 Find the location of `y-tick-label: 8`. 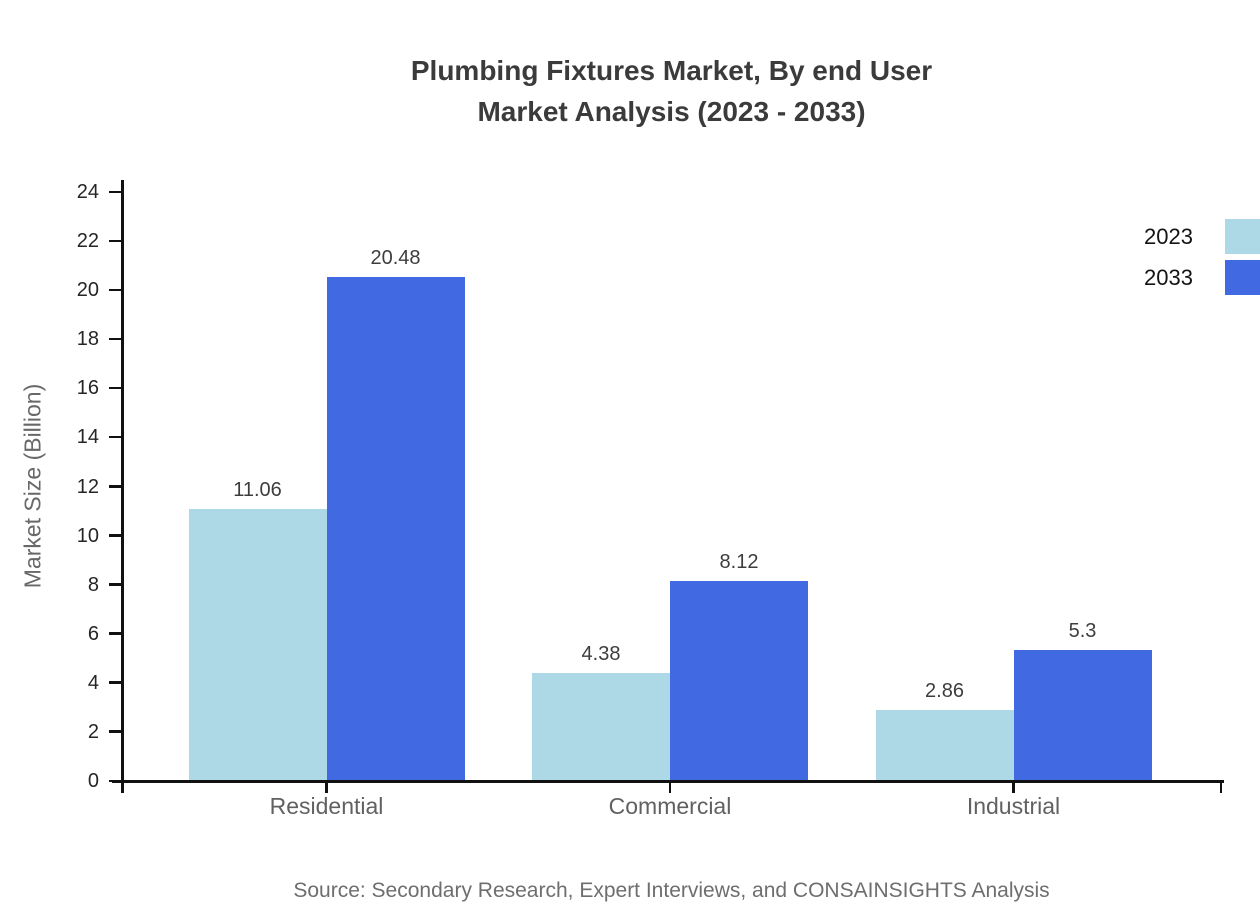

y-tick-label: 8 is located at coordinates (93, 584).